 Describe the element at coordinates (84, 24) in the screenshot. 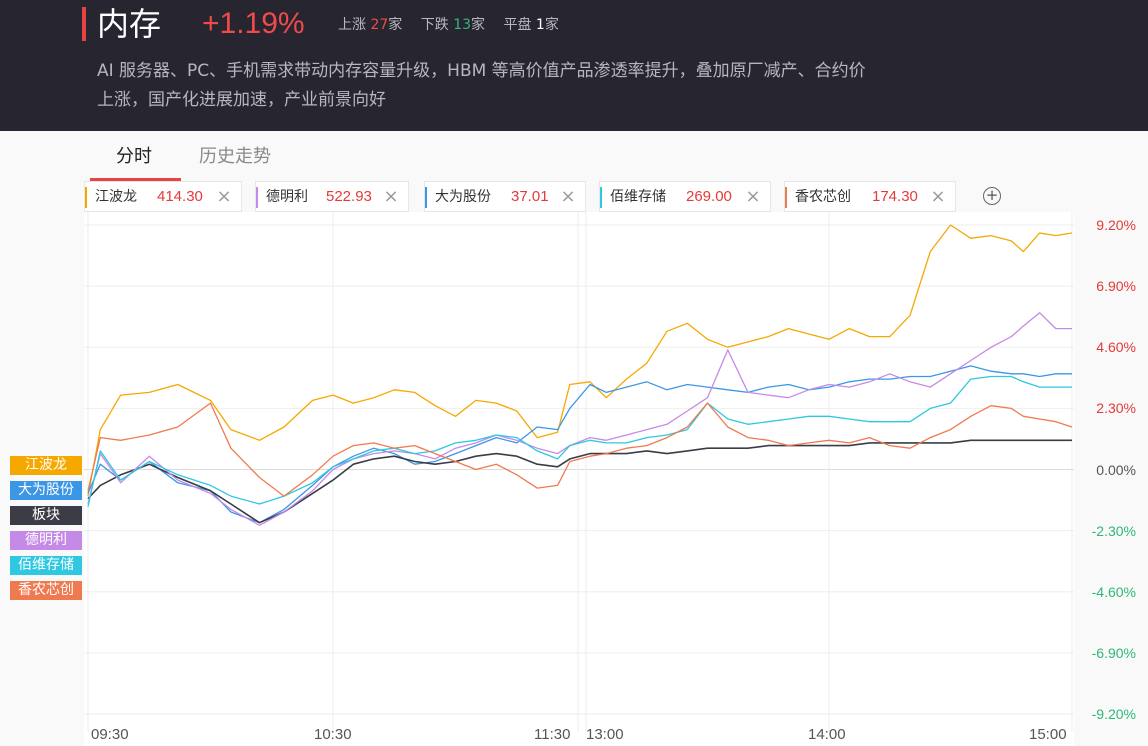

I see `title-accent-bar` at that location.